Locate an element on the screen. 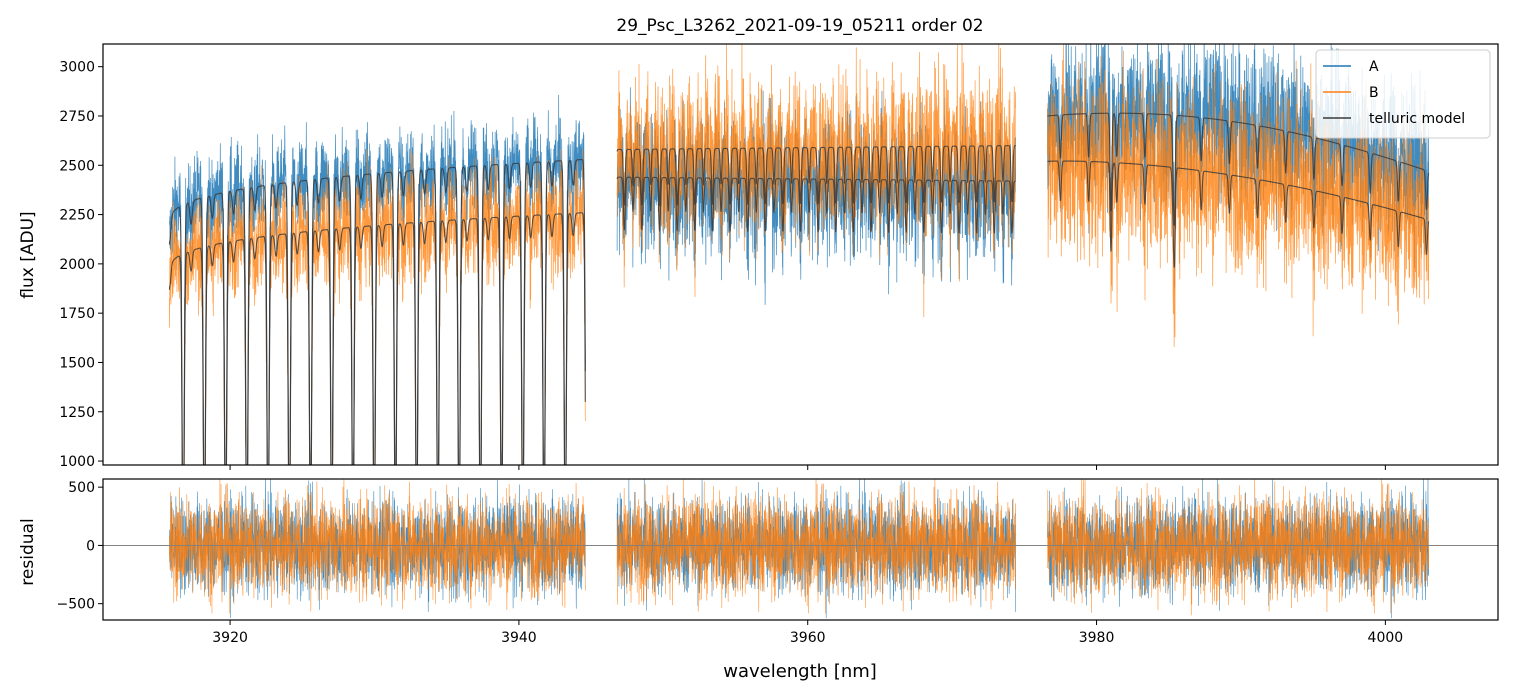  spectrum-y-tick-label: 1500 is located at coordinates (77, 363).